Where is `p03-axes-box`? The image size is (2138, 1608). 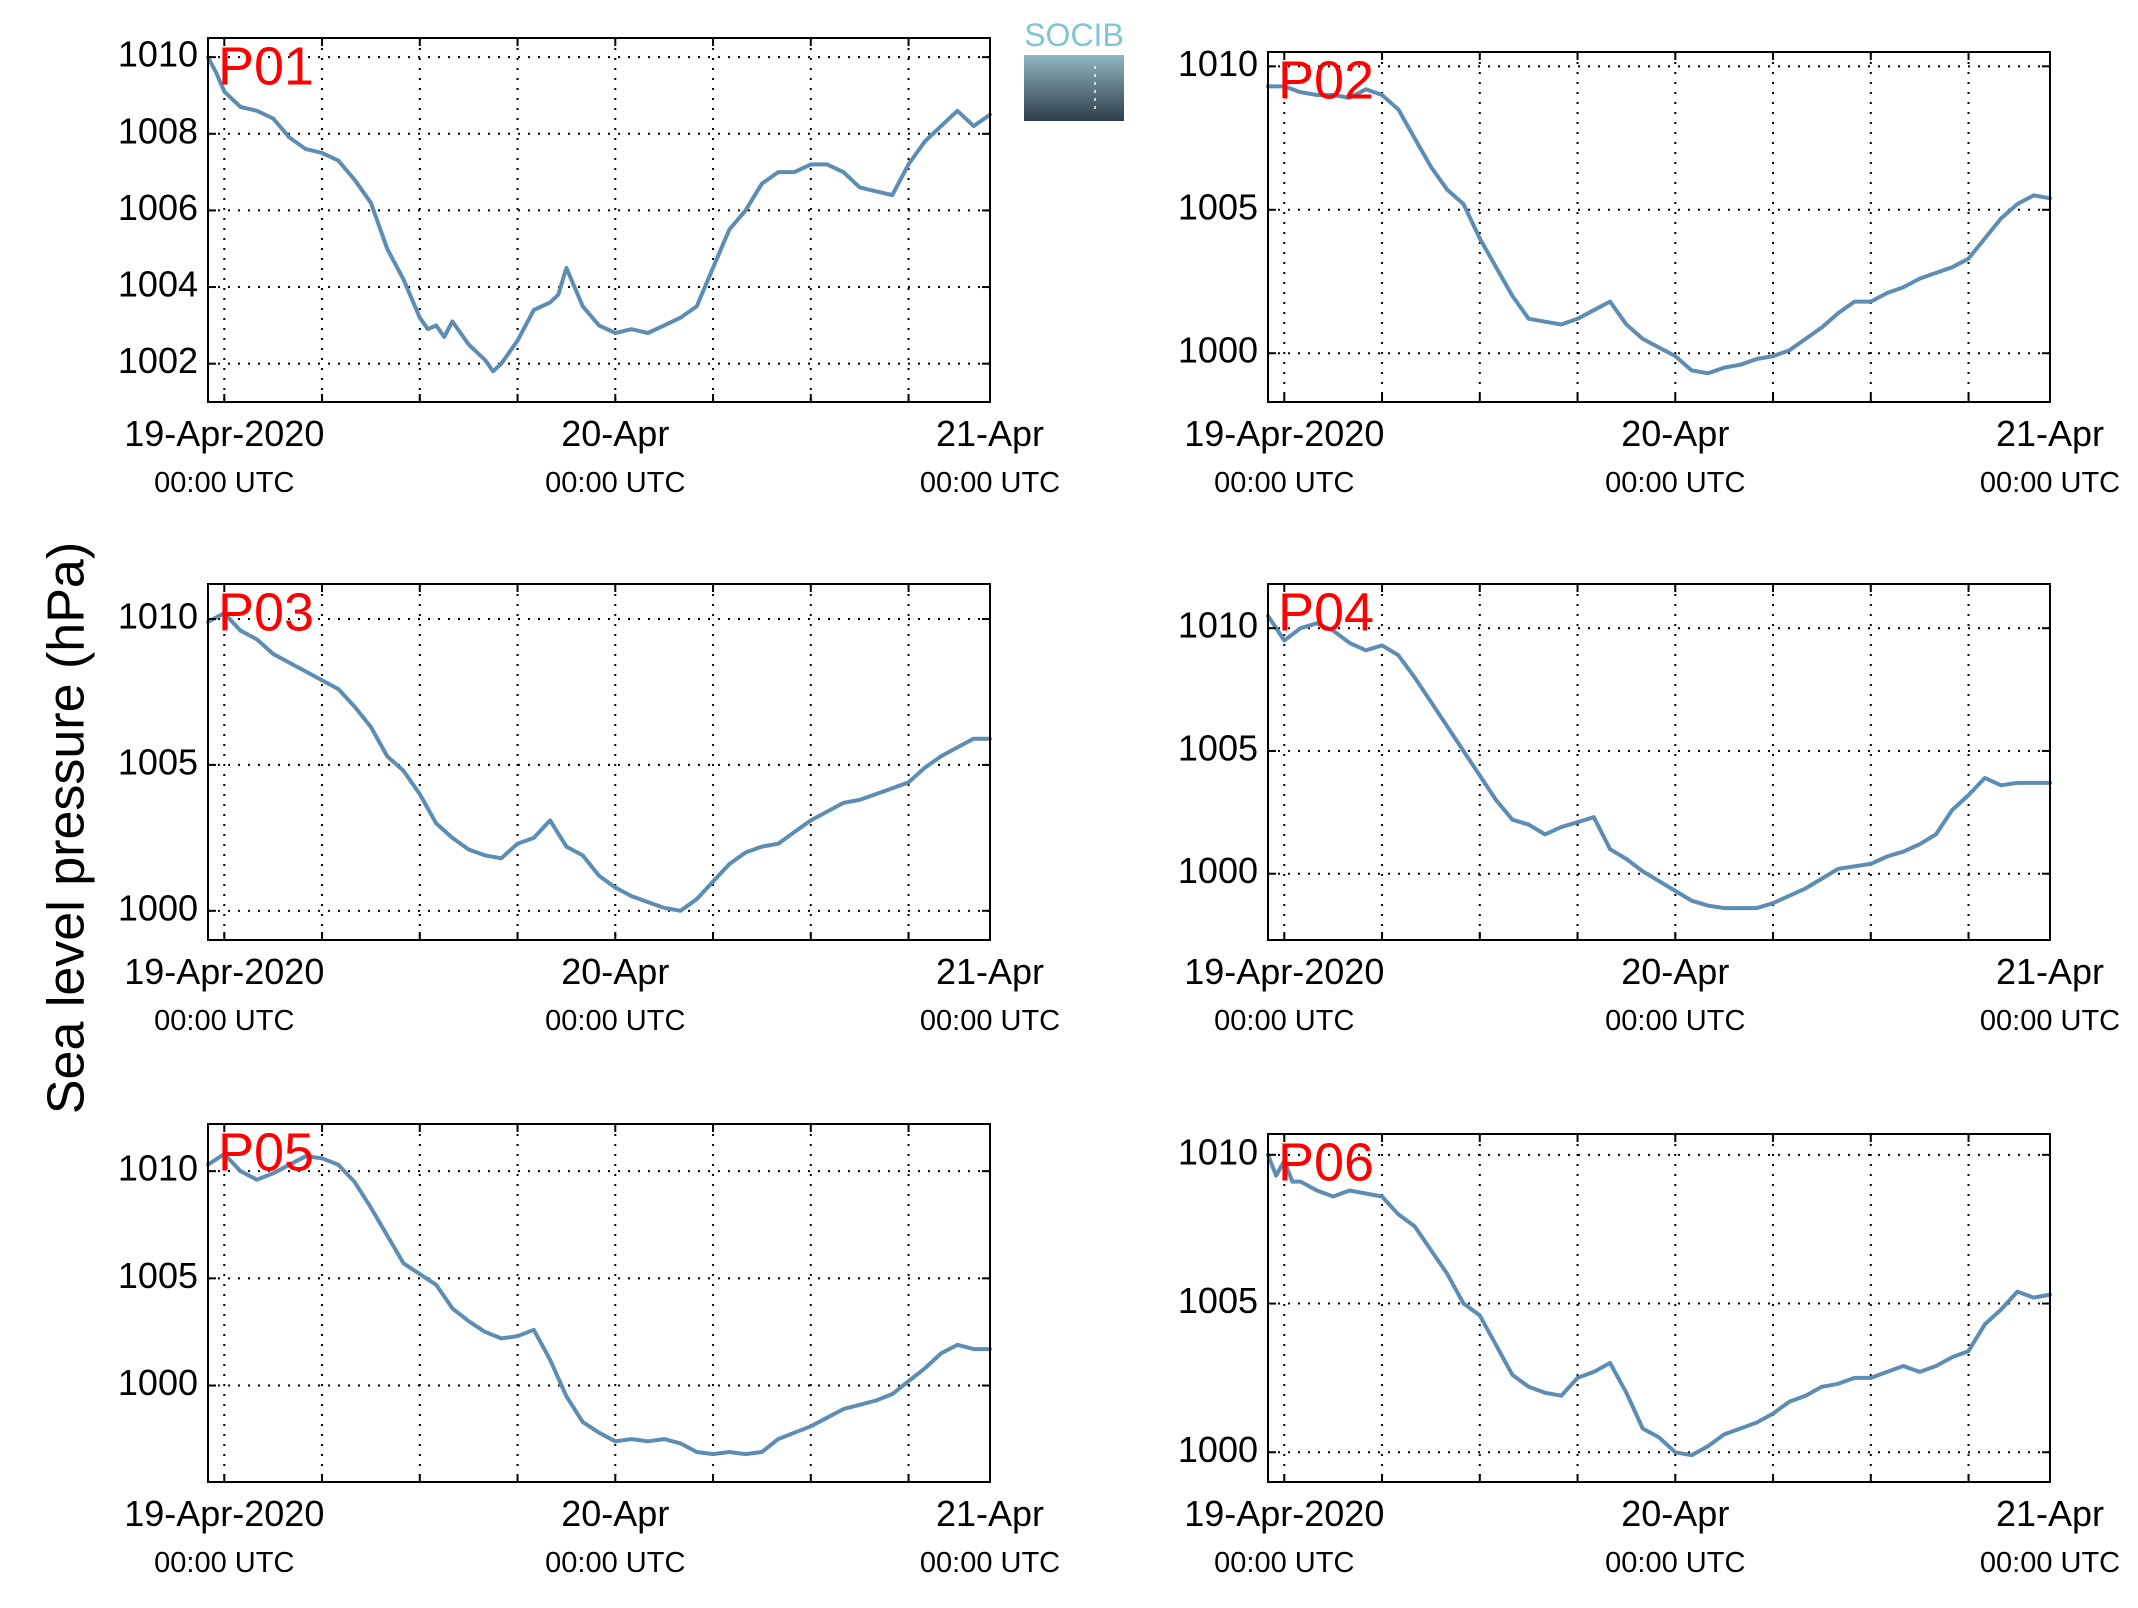 p03-axes-box is located at coordinates (599, 762).